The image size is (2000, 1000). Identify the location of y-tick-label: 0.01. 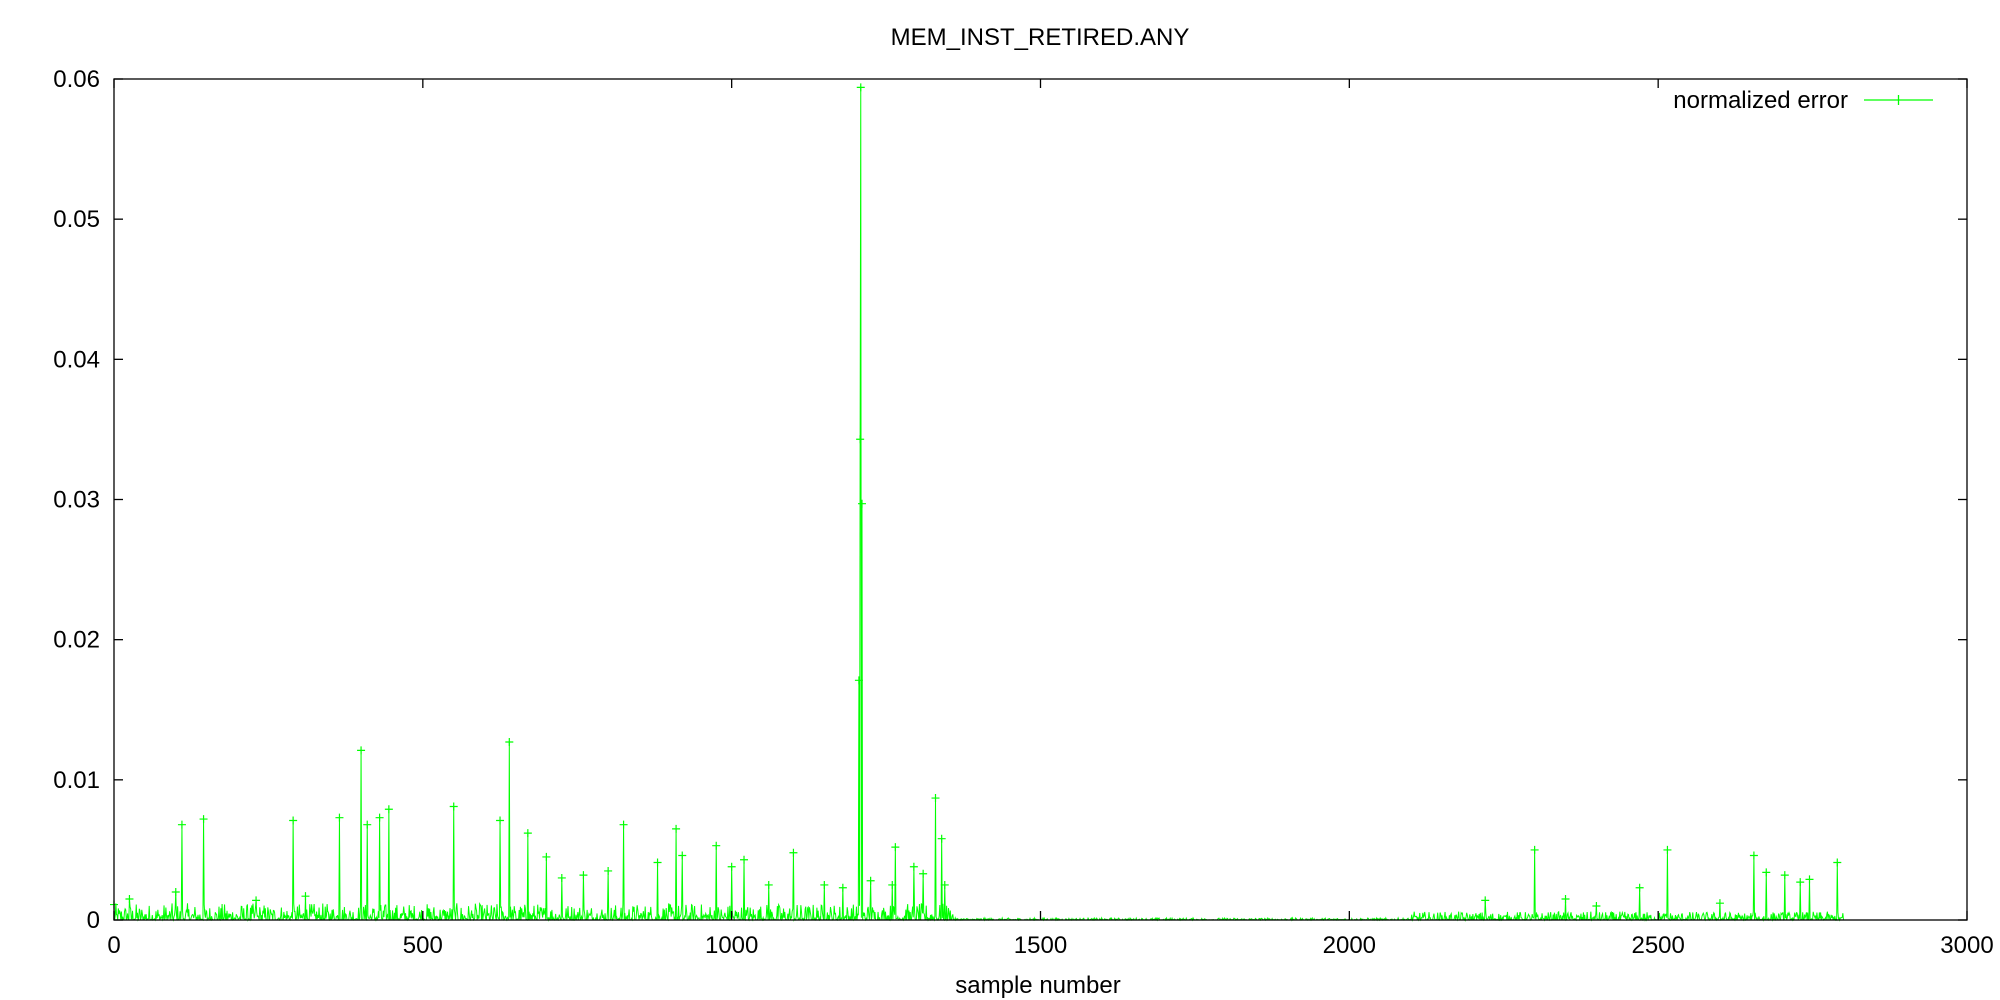
(76, 780).